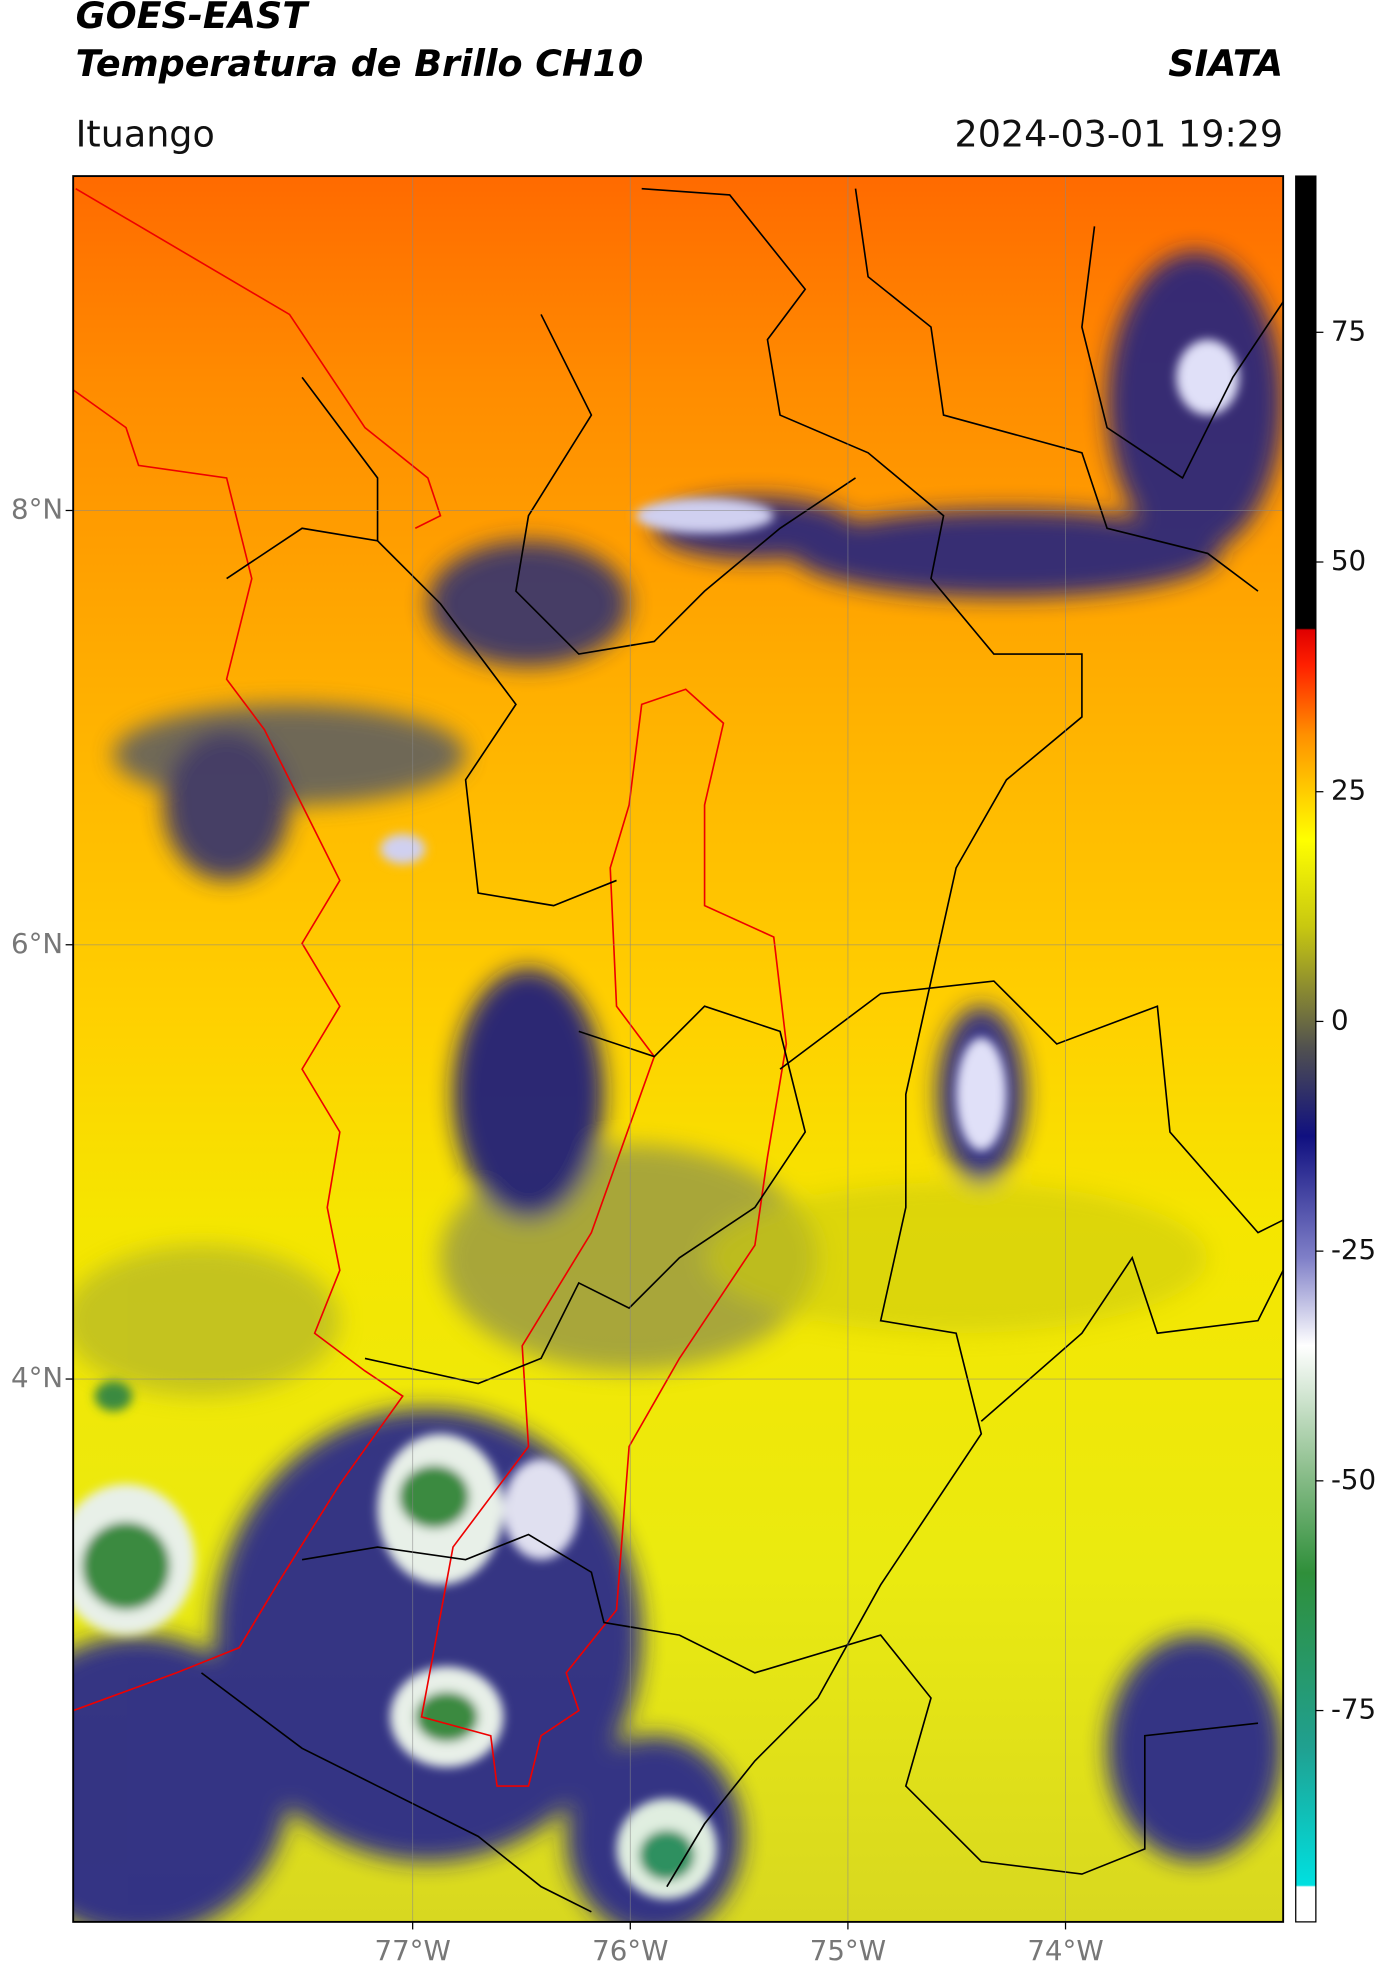 The height and width of the screenshot is (1981, 1384). What do you see at coordinates (1340, 1019) in the screenshot?
I see `colorbar-tick-label: 0` at bounding box center [1340, 1019].